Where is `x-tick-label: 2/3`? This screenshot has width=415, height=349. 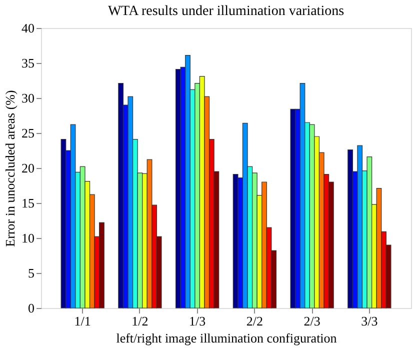 x-tick-label: 2/3 is located at coordinates (312, 321).